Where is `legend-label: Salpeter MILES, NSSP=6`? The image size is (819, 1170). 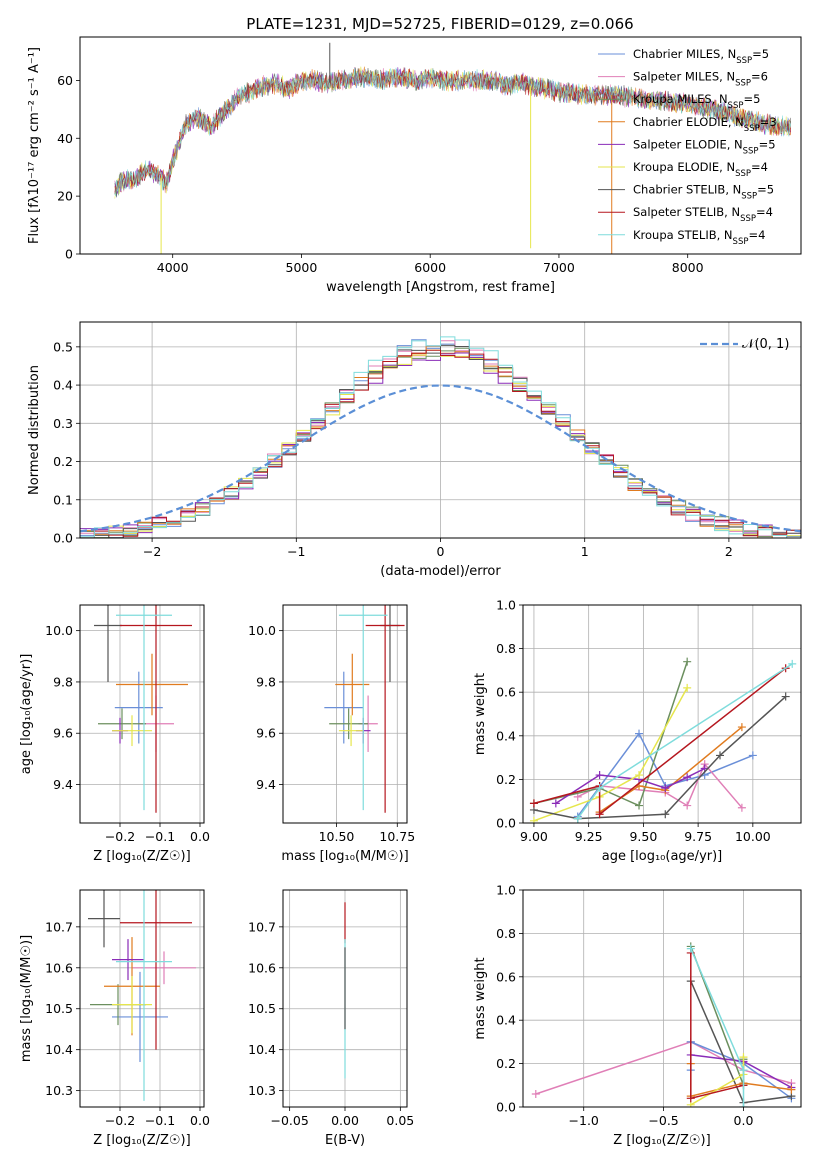
legend-label: Salpeter MILES, NSSP=6 is located at coordinates (700, 79).